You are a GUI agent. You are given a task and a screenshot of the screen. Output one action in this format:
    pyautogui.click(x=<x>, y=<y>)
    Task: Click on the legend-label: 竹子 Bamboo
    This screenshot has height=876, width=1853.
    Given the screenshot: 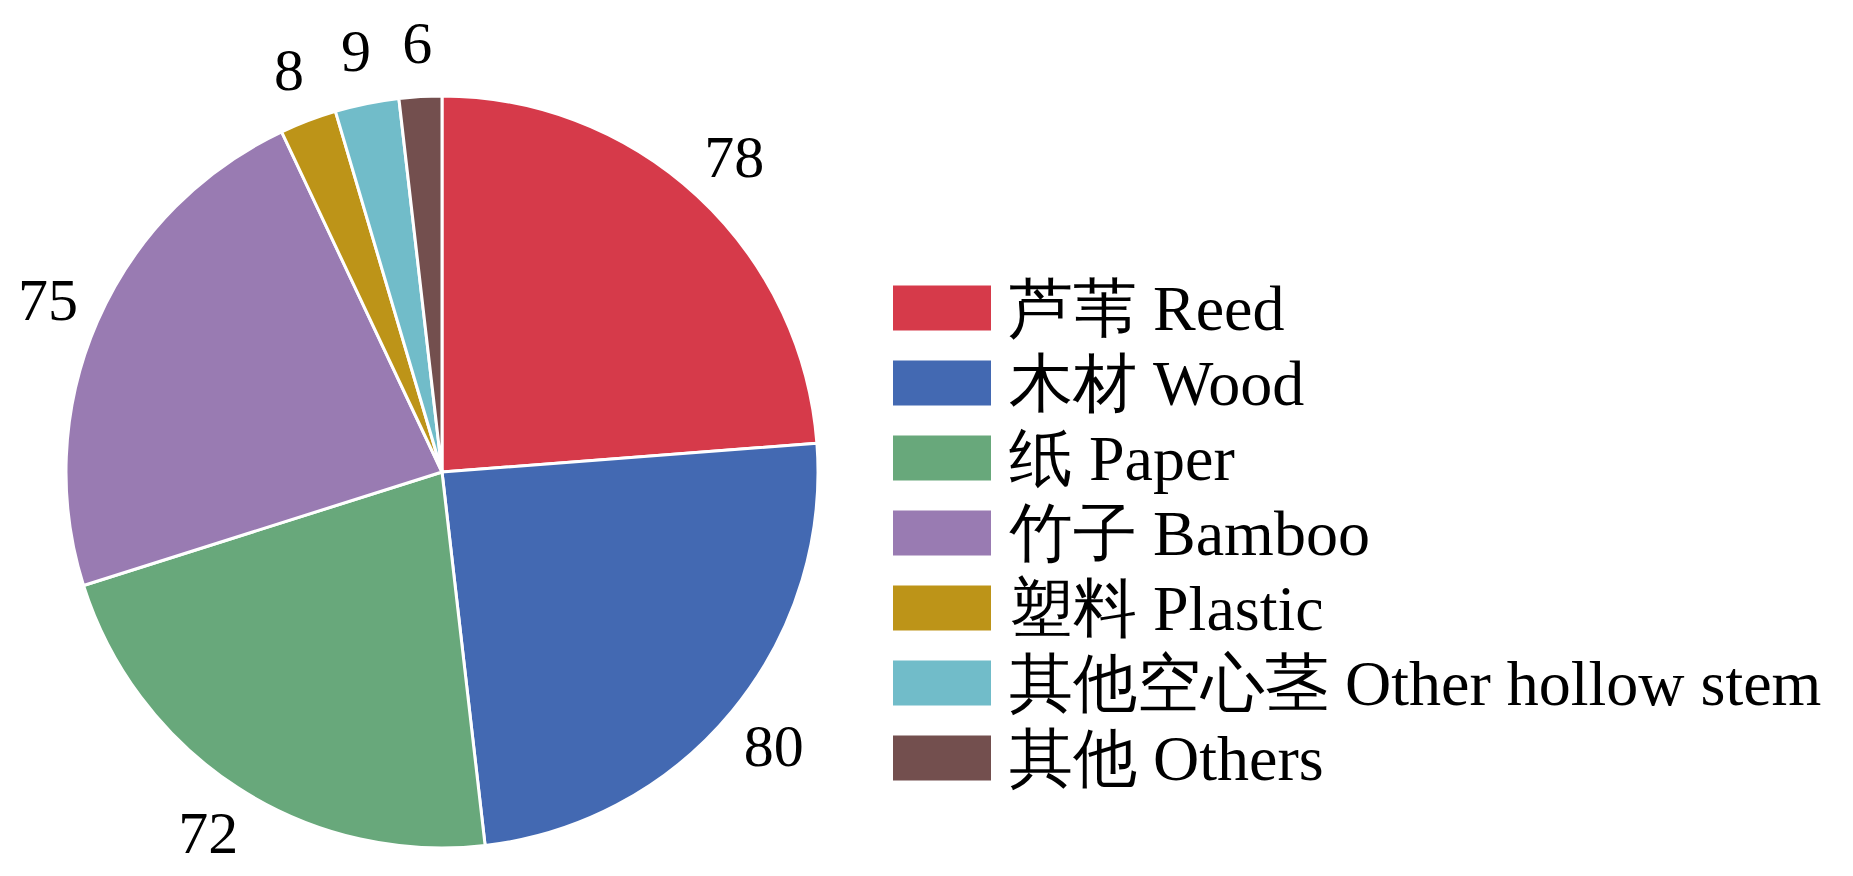 What is the action you would take?
    pyautogui.click(x=1189, y=533)
    